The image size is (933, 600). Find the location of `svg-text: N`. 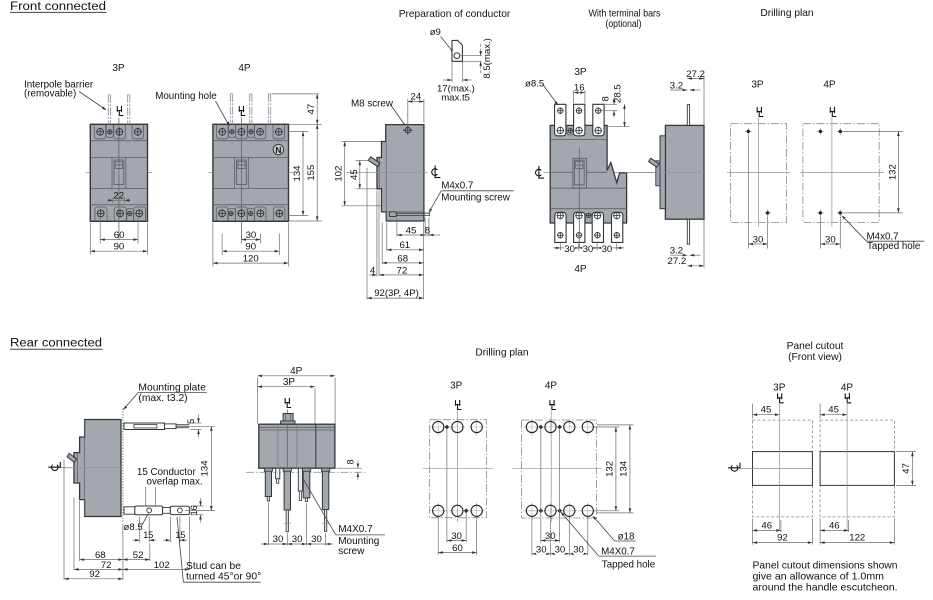

svg-text: N is located at coordinates (278, 150).